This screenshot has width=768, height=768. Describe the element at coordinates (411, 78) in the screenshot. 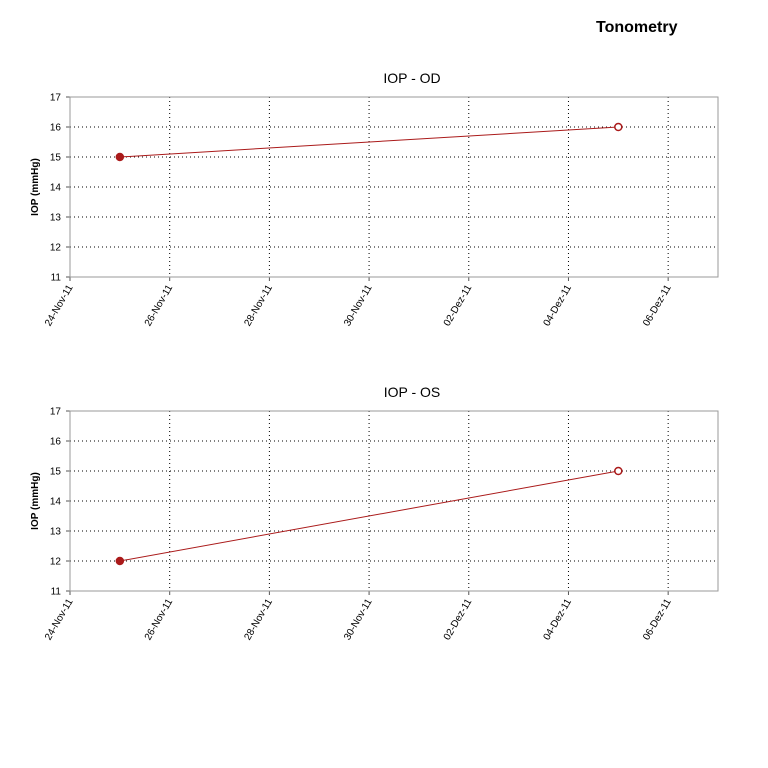

I see `chart-title: IOP - OD` at that location.